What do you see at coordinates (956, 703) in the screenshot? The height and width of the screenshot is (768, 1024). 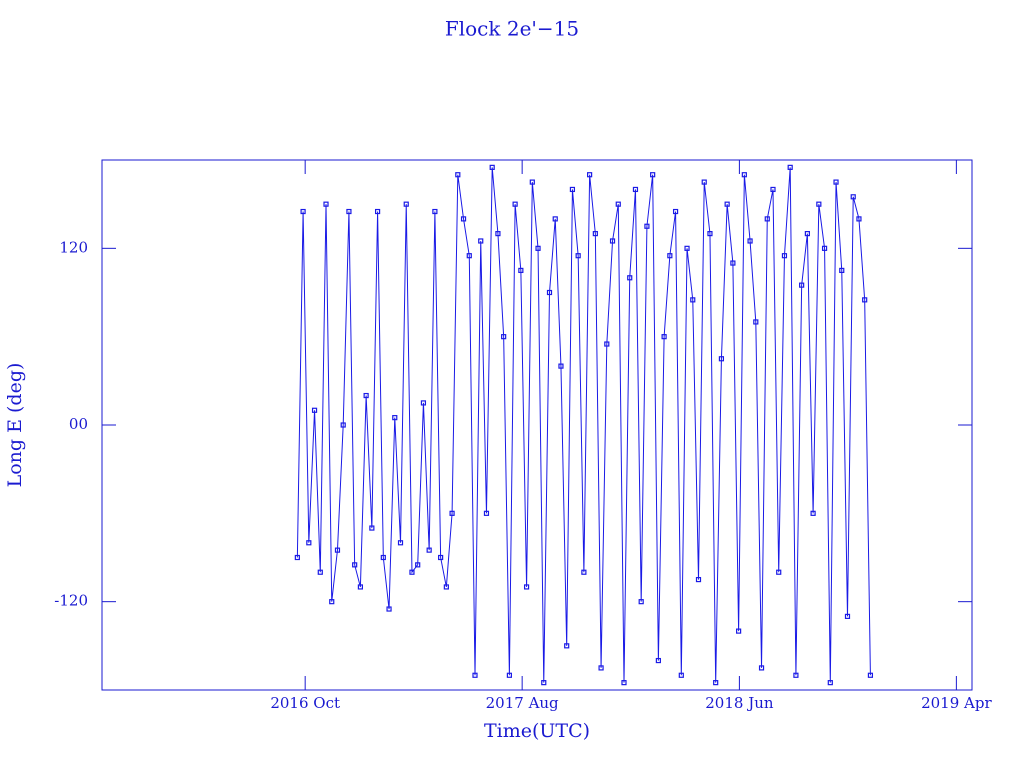 I see `x-tick-label: 2019 Apr` at bounding box center [956, 703].